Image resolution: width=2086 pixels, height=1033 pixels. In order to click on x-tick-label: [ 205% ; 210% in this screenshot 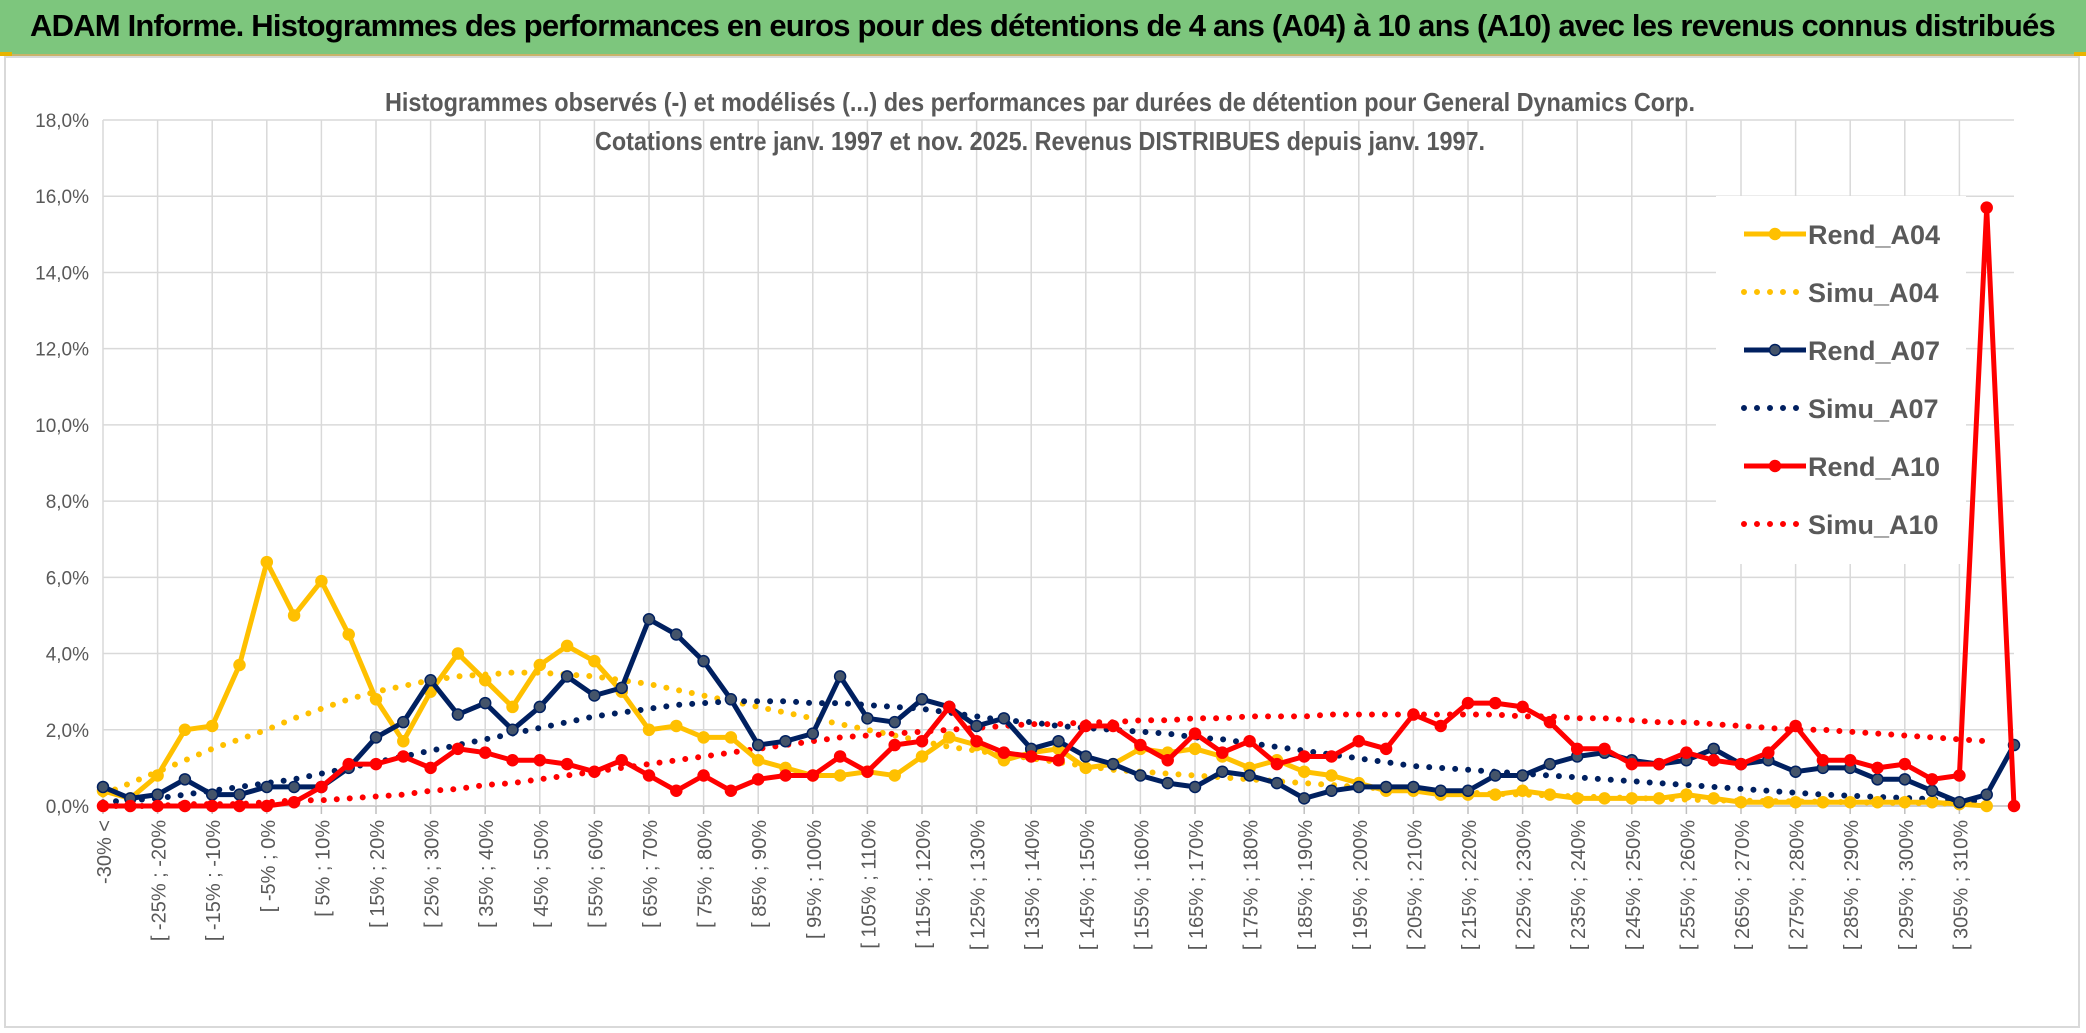, I will do `click(1415, 885)`.